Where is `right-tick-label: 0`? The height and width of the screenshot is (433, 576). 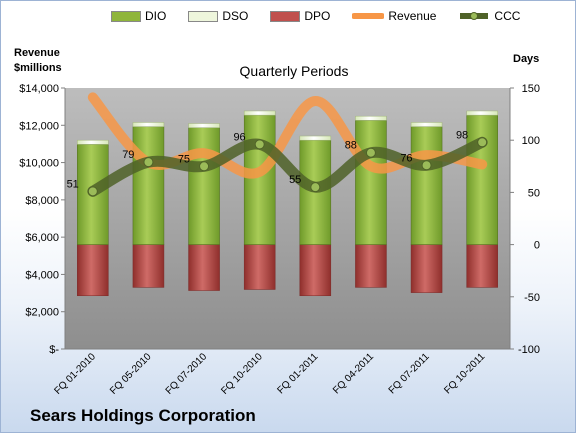
right-tick-label: 0 is located at coordinates (537, 246).